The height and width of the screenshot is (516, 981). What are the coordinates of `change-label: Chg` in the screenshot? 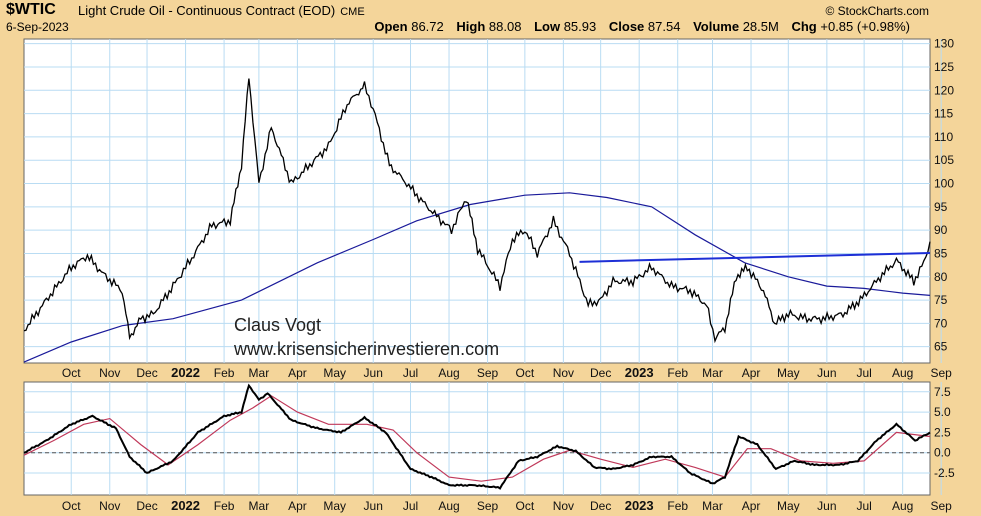 It's located at (804, 26).